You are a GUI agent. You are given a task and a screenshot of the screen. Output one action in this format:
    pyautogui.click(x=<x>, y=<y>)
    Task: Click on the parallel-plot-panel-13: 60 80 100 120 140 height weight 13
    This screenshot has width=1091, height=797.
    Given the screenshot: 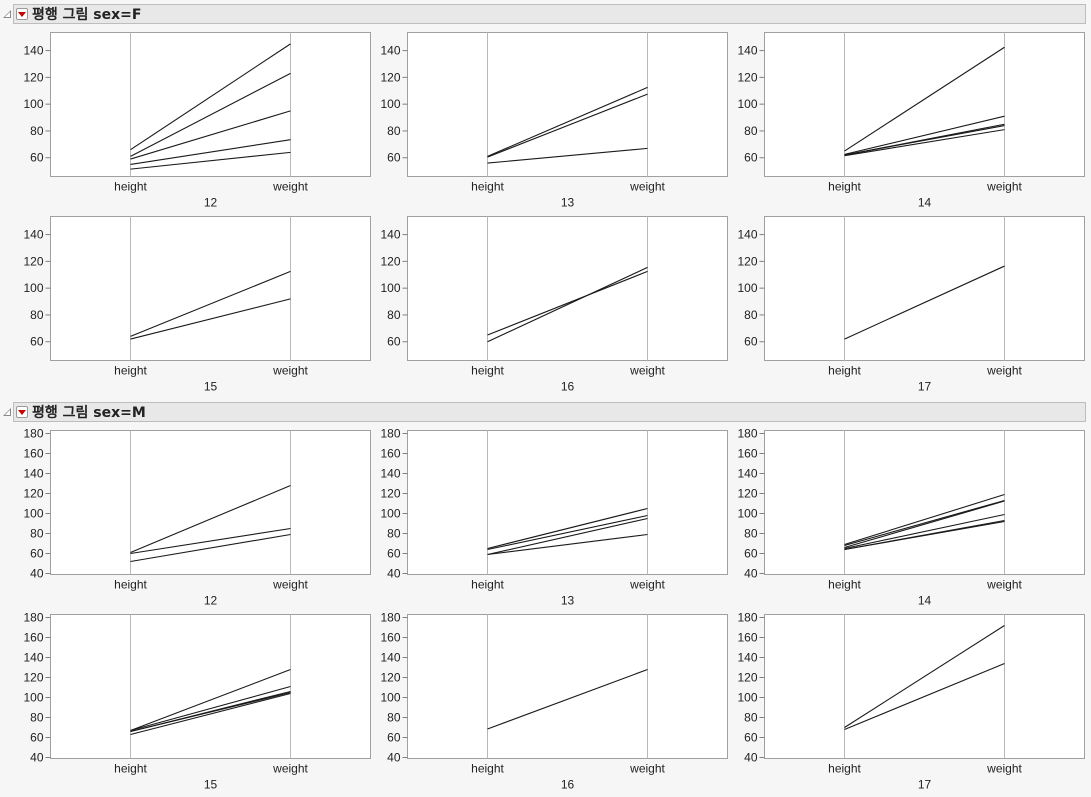 What is the action you would take?
    pyautogui.click(x=545, y=122)
    